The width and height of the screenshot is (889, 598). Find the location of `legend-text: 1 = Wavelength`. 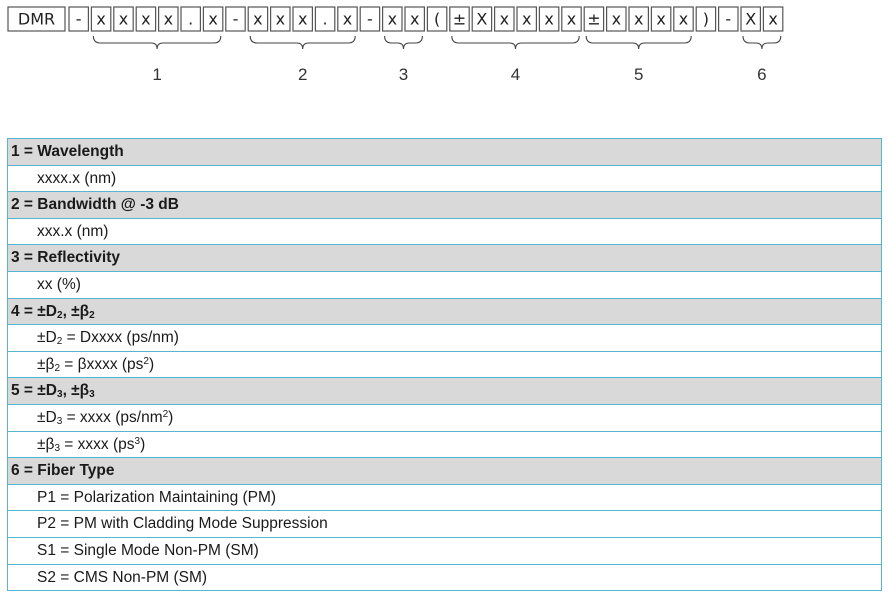

legend-text: 1 = Wavelength is located at coordinates (67, 152).